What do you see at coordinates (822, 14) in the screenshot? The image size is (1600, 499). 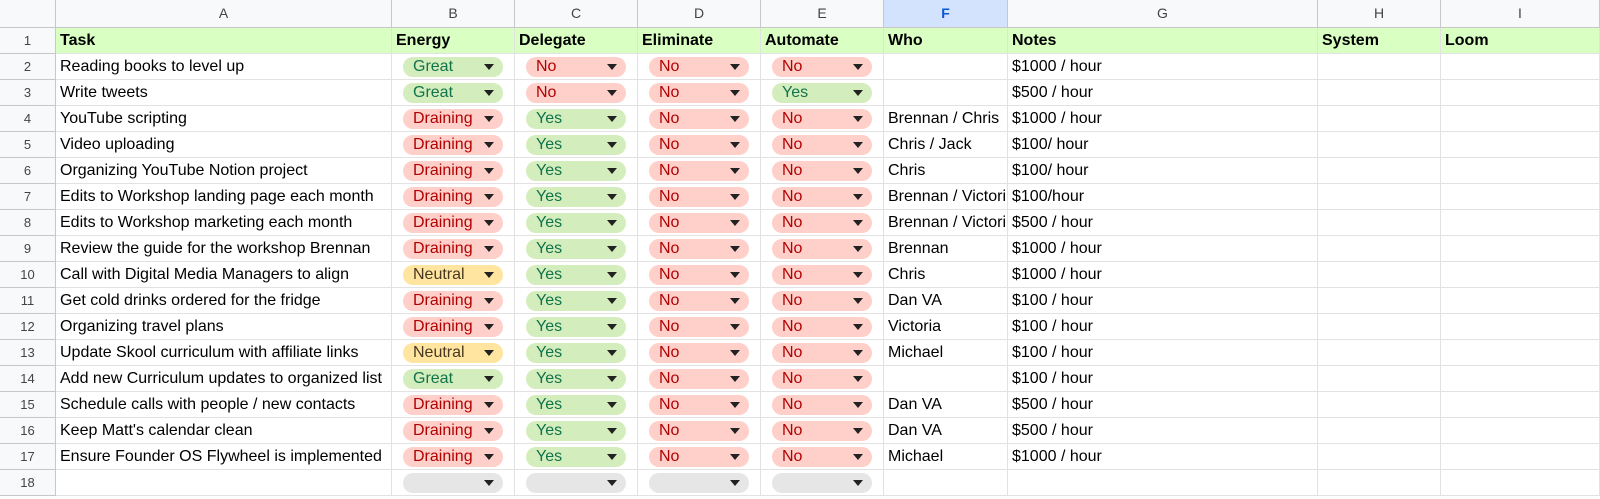 I see `column-header-e: E` at bounding box center [822, 14].